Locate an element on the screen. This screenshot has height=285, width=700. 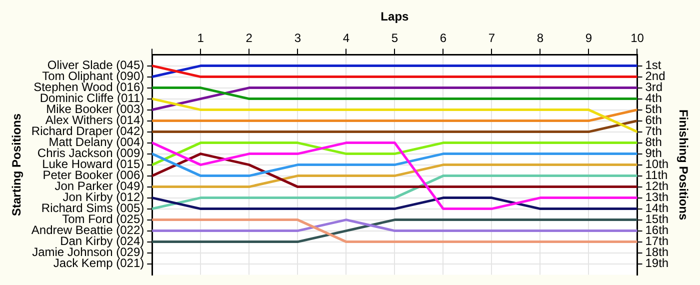
x-axis-title: Laps is located at coordinates (395, 17).